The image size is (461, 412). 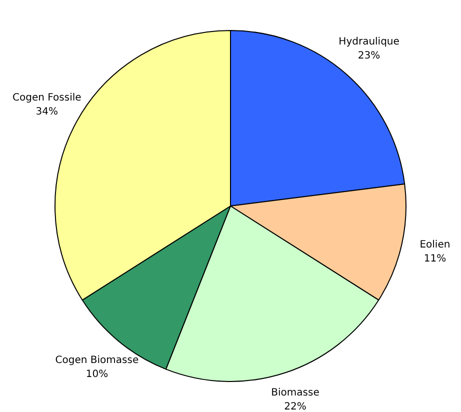 I want to click on data-label: 22%, so click(x=295, y=407).